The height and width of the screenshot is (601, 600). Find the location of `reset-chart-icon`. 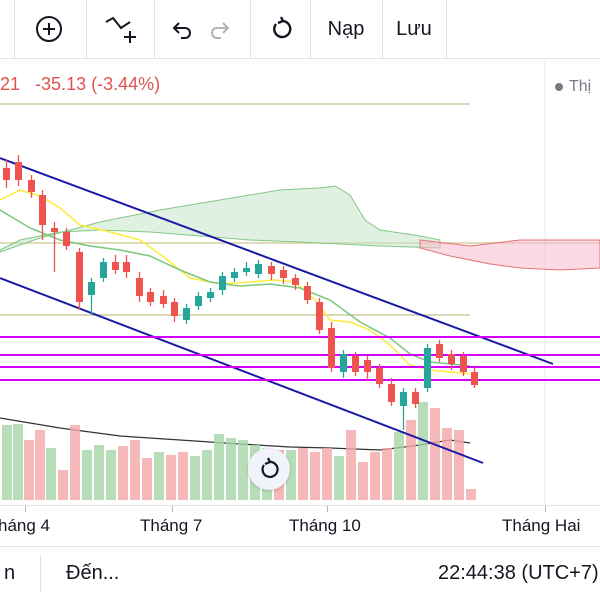

reset-chart-icon is located at coordinates (270, 467).